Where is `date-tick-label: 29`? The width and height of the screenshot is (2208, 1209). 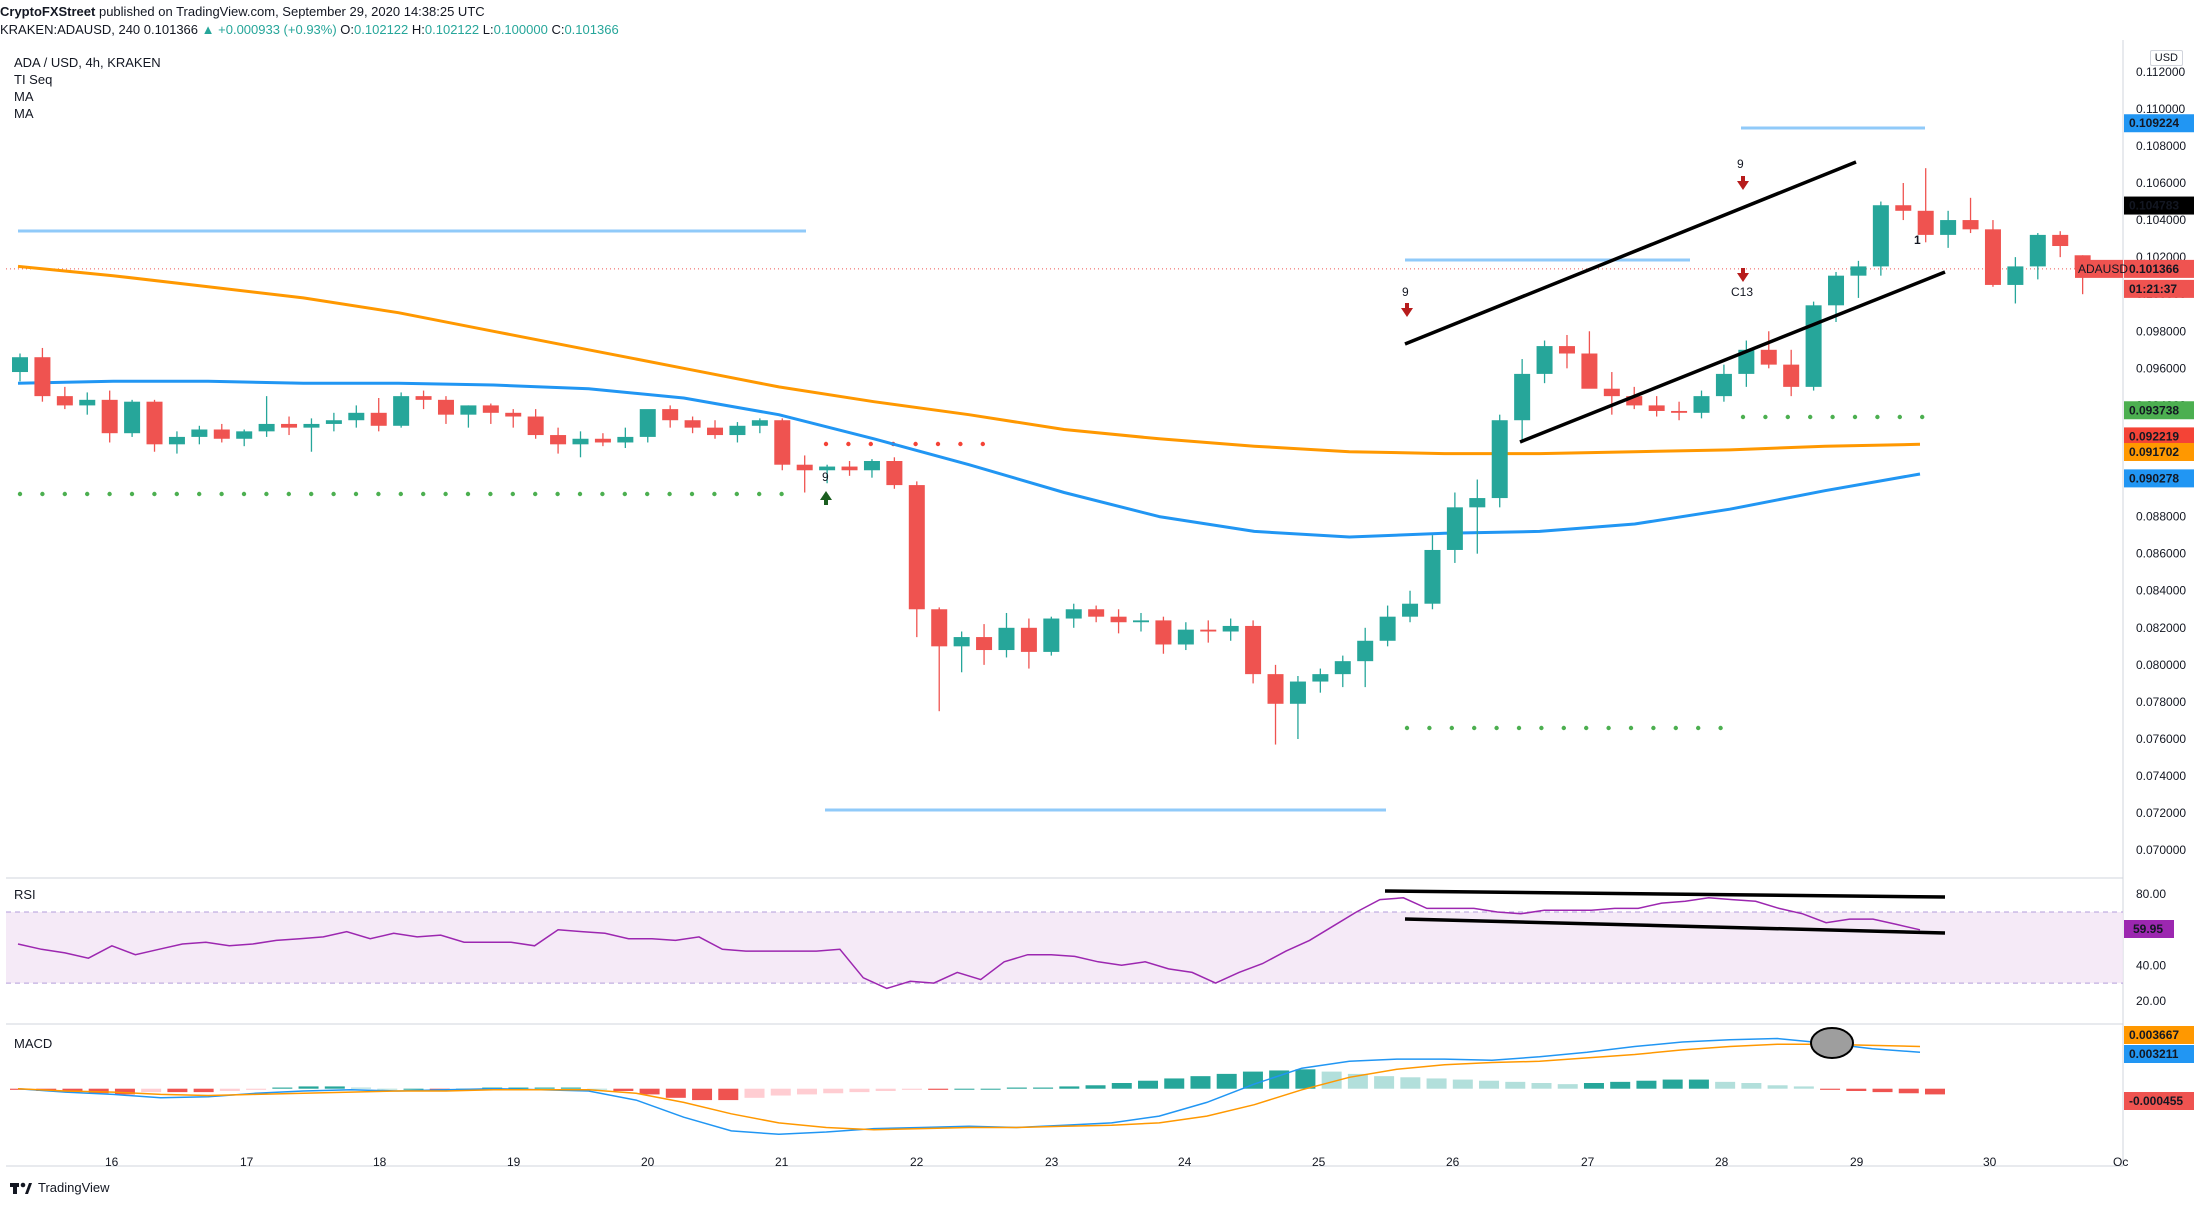 date-tick-label: 29 is located at coordinates (1857, 1162).